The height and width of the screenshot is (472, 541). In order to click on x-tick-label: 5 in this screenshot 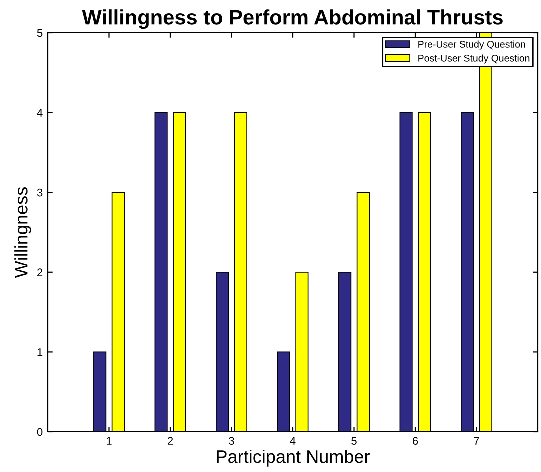, I will do `click(354, 441)`.